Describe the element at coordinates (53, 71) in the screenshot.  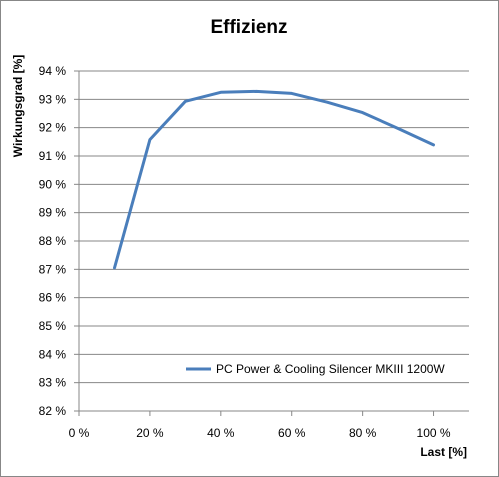
I see `y-tick-label: 94 %` at that location.